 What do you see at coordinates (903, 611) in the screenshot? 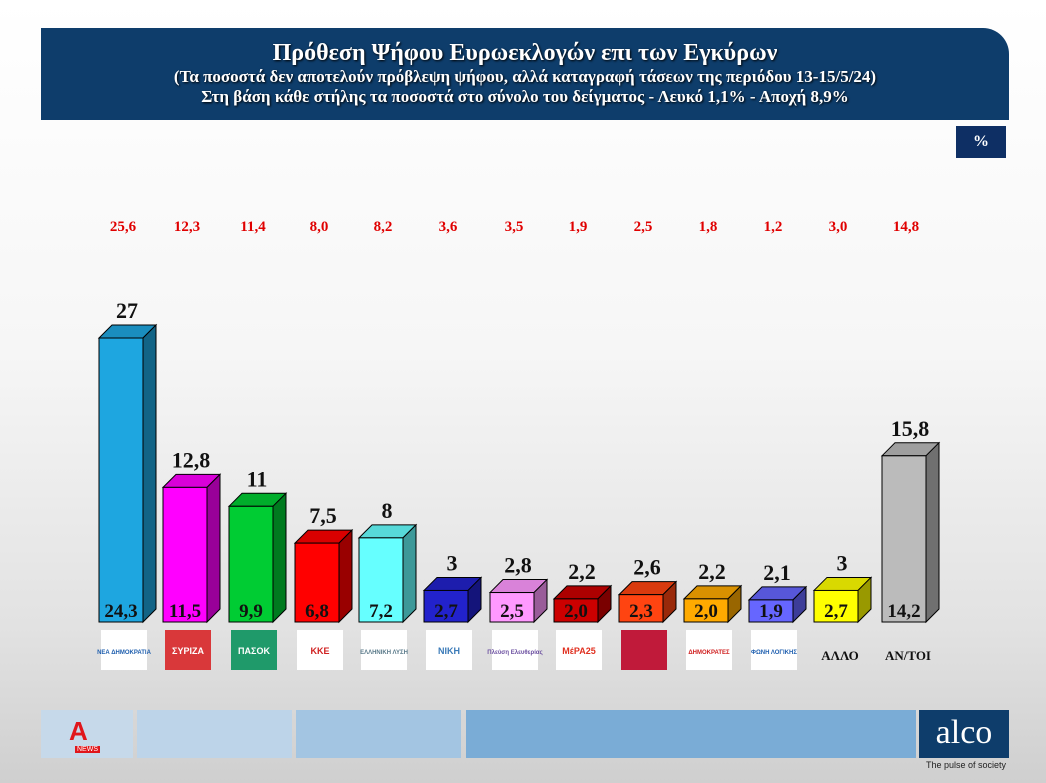
I see `bar-inner-label: 14,2` at bounding box center [903, 611].